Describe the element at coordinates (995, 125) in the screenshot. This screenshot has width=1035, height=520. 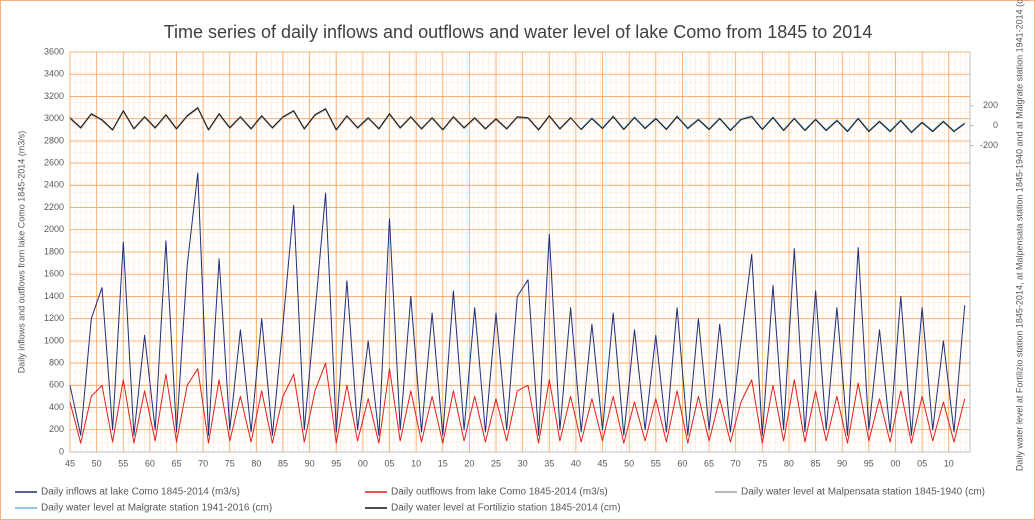
I see `y2-tick-label: 0` at that location.